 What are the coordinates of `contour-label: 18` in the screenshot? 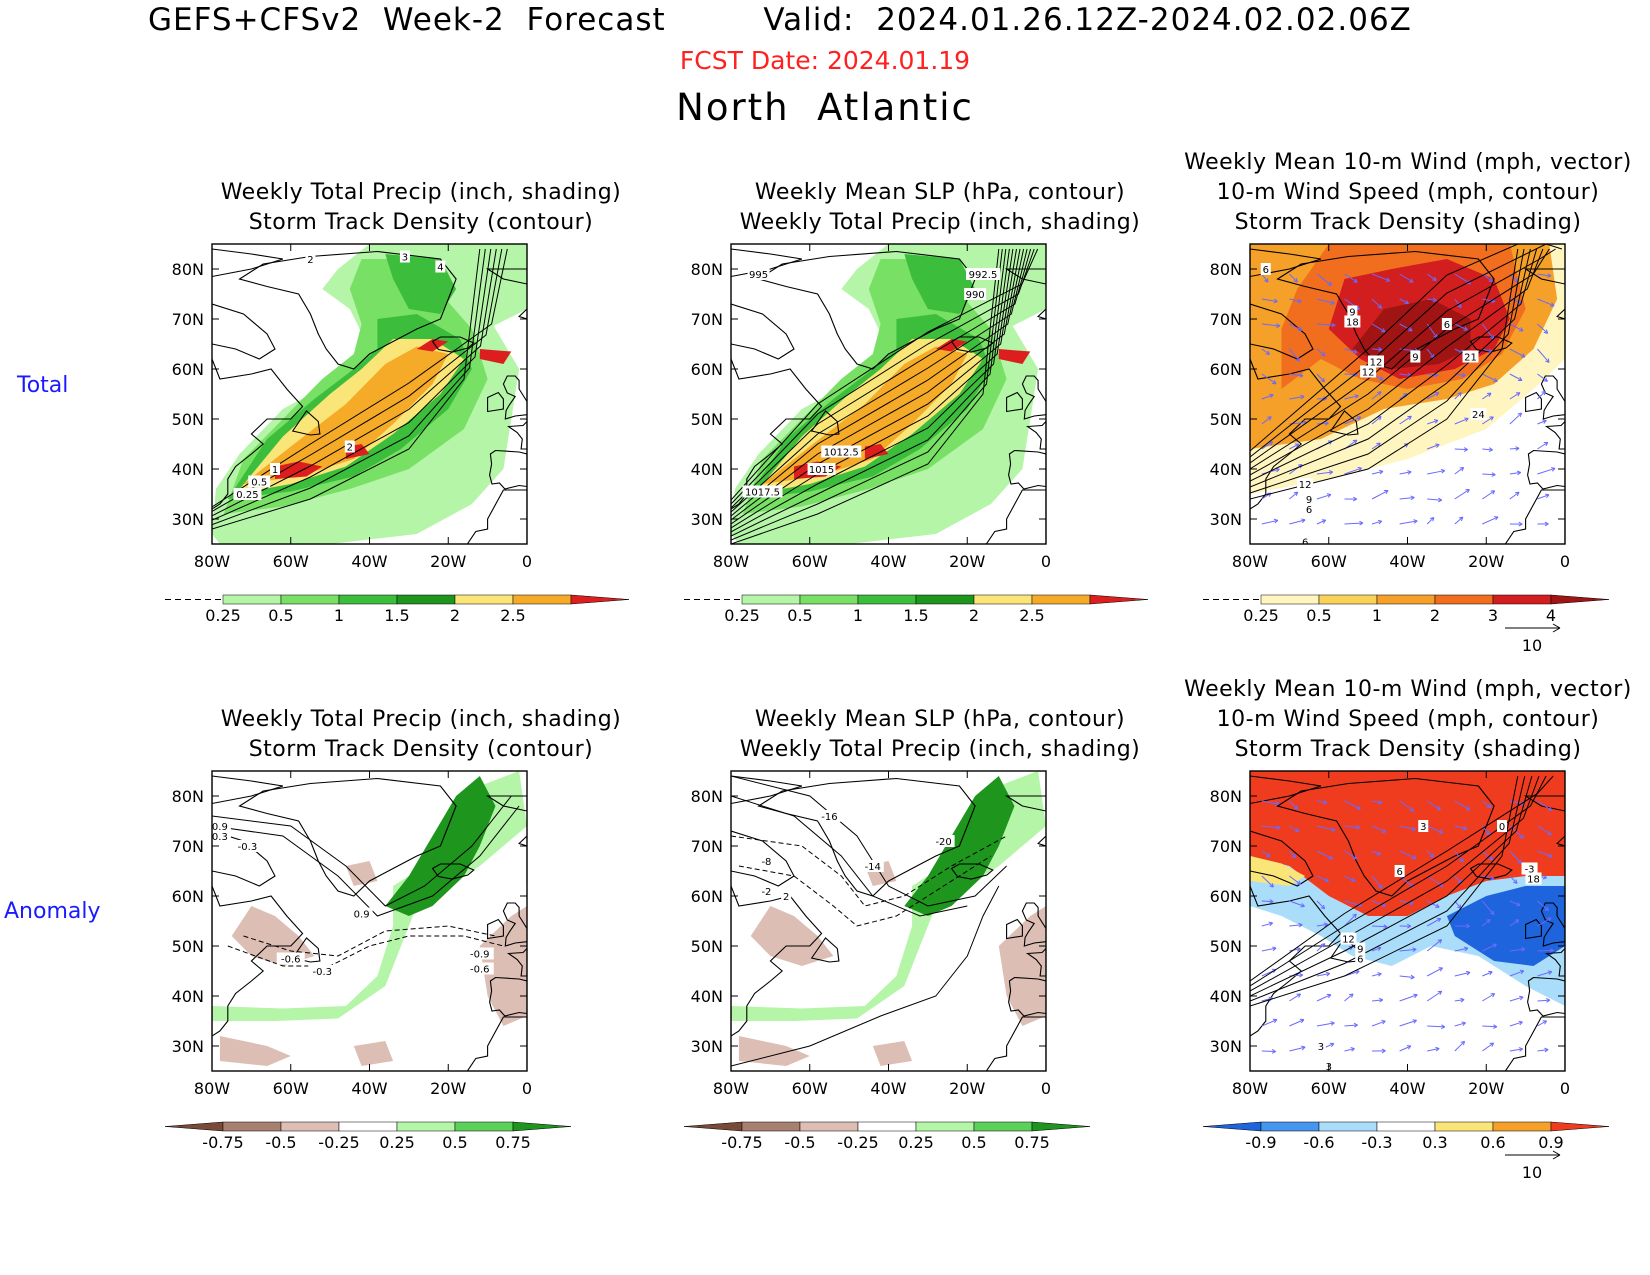 It's located at (1352, 322).